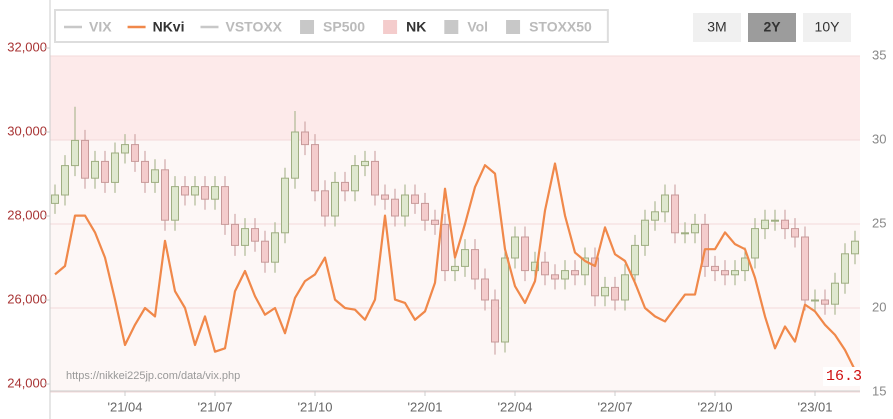 This screenshot has height=419, width=893. I want to click on legend-label: SP500, so click(344, 27).